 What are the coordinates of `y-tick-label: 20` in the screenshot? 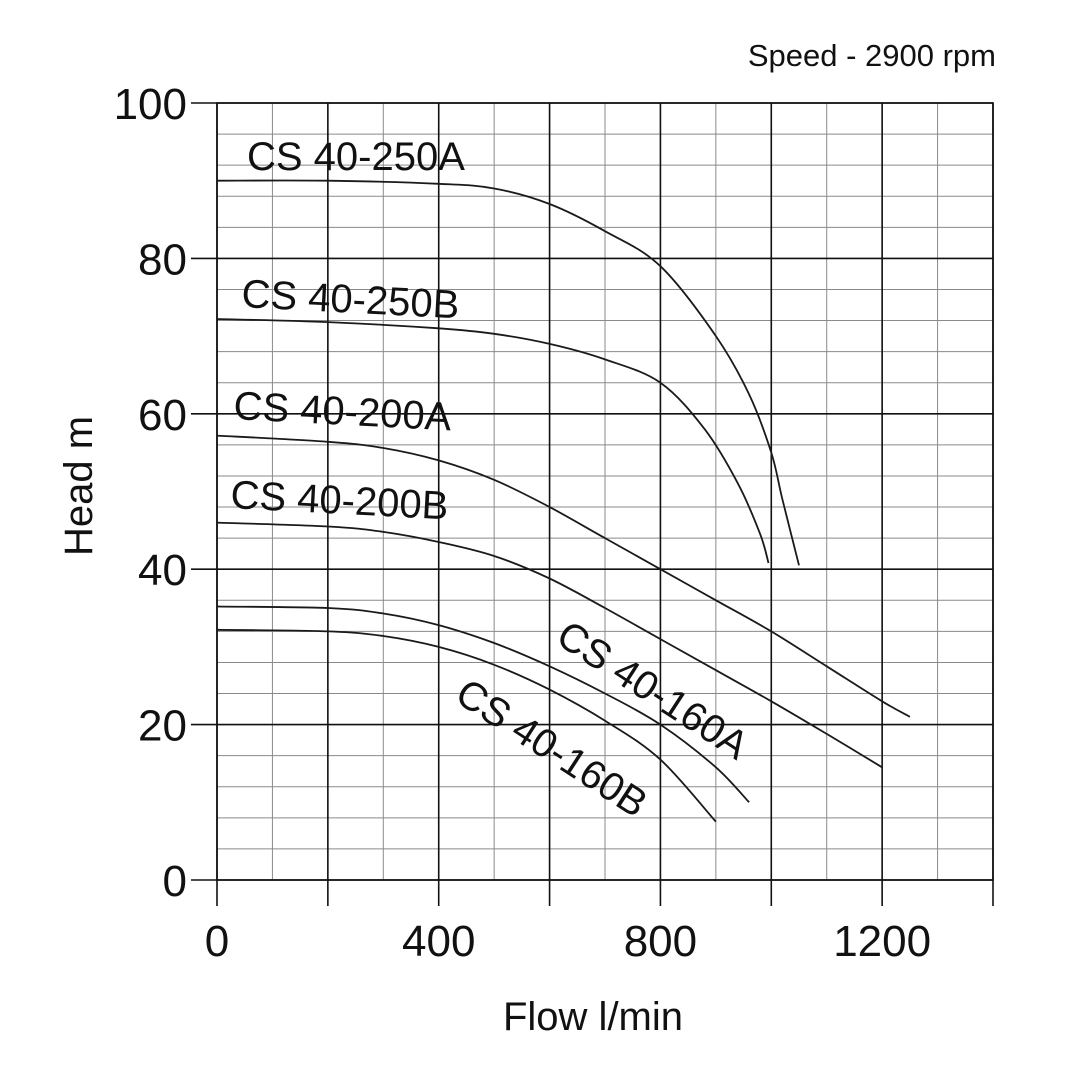 It's located at (162, 726).